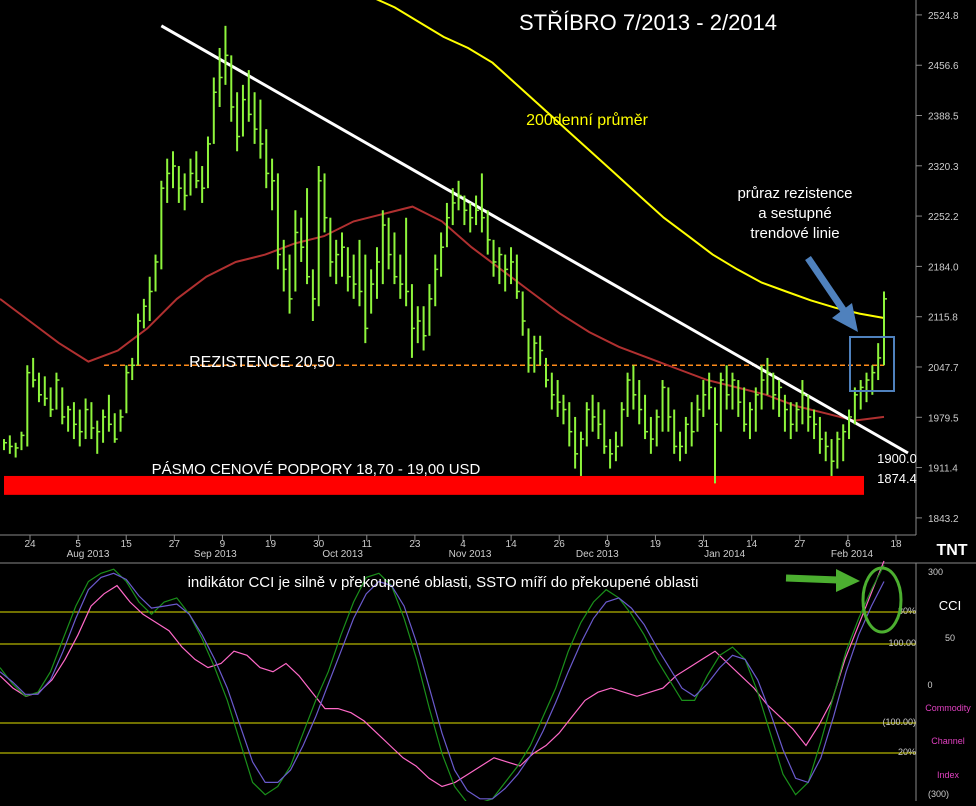 Image resolution: width=976 pixels, height=806 pixels. I want to click on ma200-label: 200denní průměr, so click(587, 120).